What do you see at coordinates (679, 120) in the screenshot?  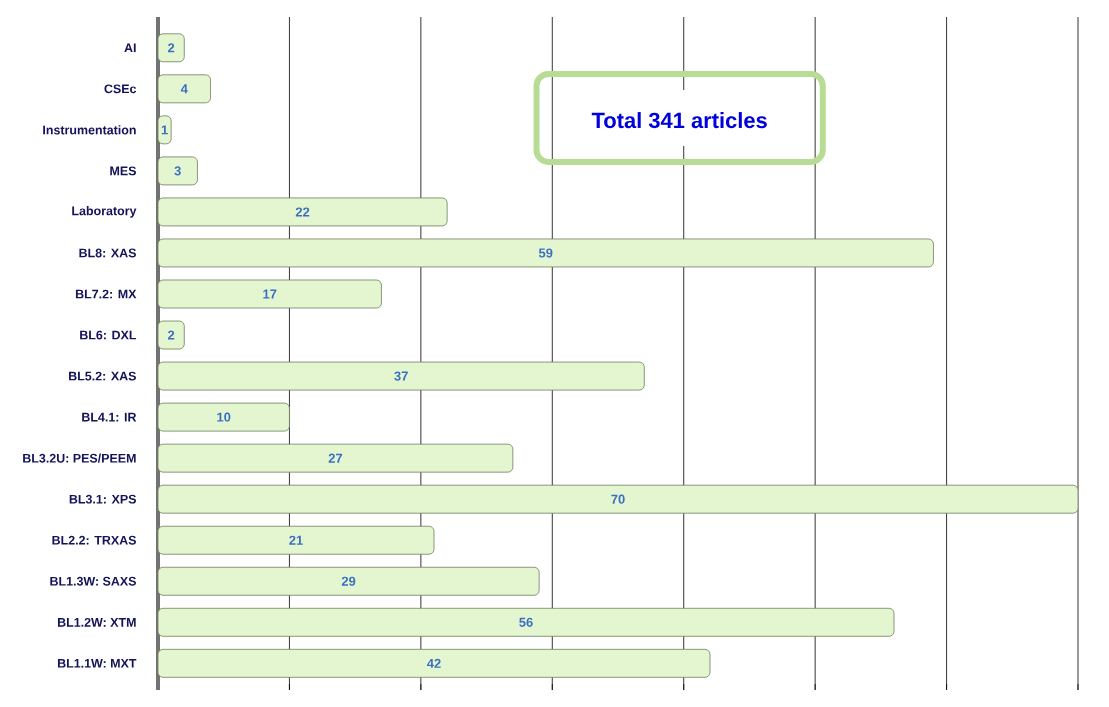 I see `annotation: Total 341 articles` at bounding box center [679, 120].